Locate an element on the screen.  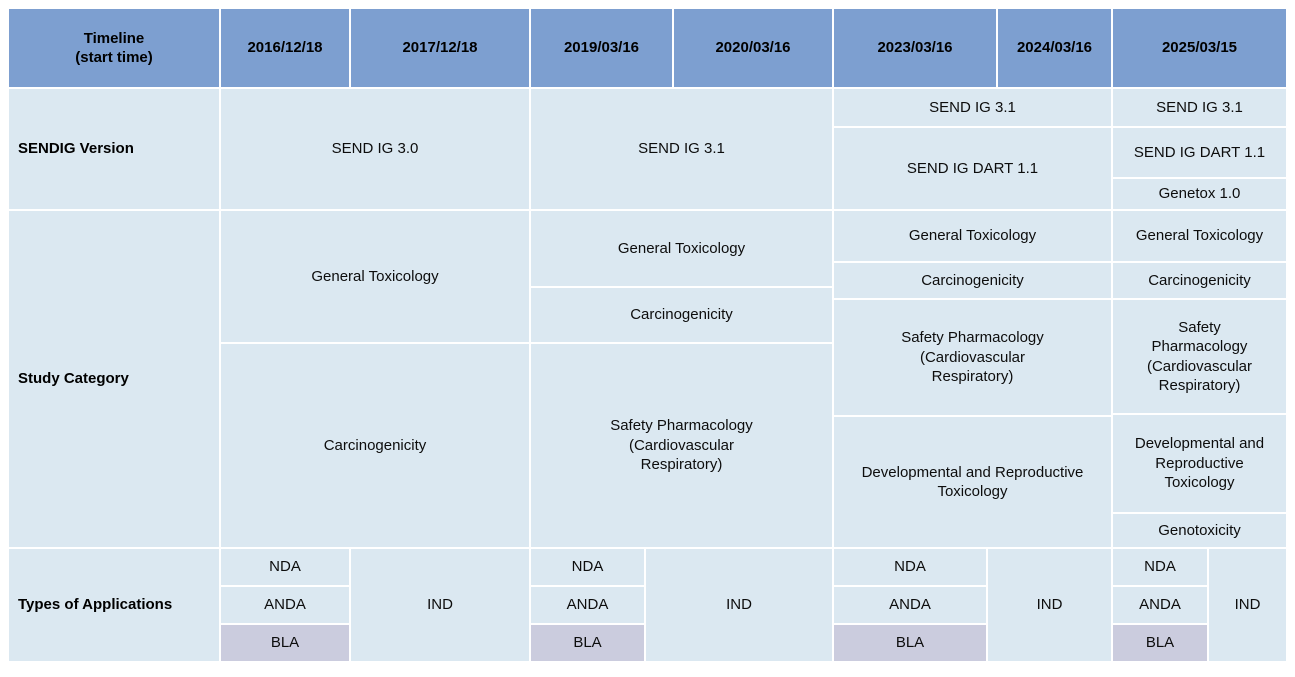
header-timeline: Timeline (start time) is located at coordinates (114, 48).